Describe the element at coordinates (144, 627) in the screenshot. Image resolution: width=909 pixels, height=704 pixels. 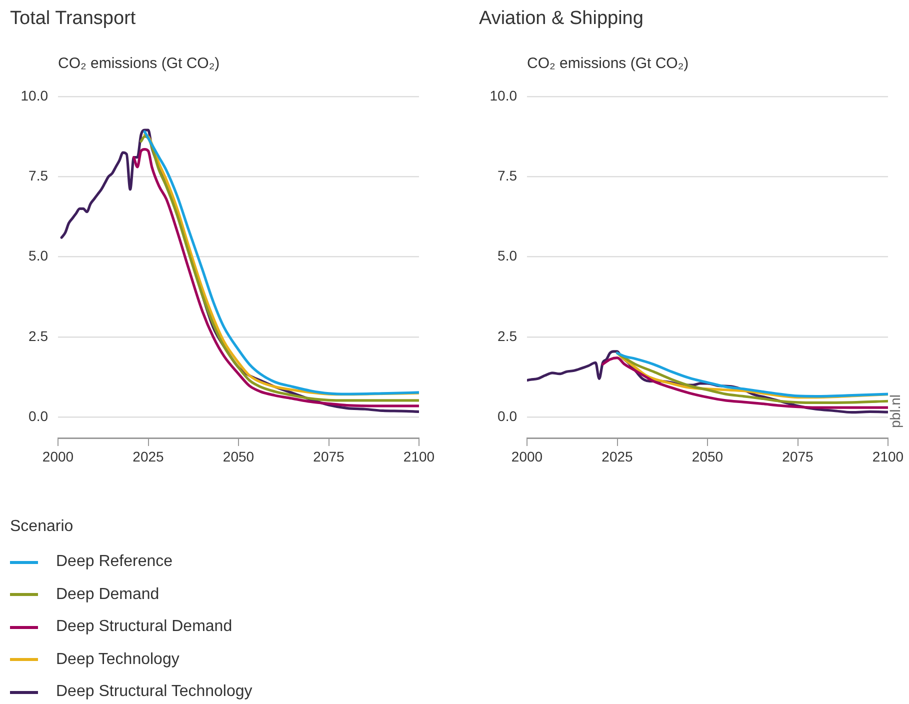
I see `legend-label: Deep Structural Demand` at that location.